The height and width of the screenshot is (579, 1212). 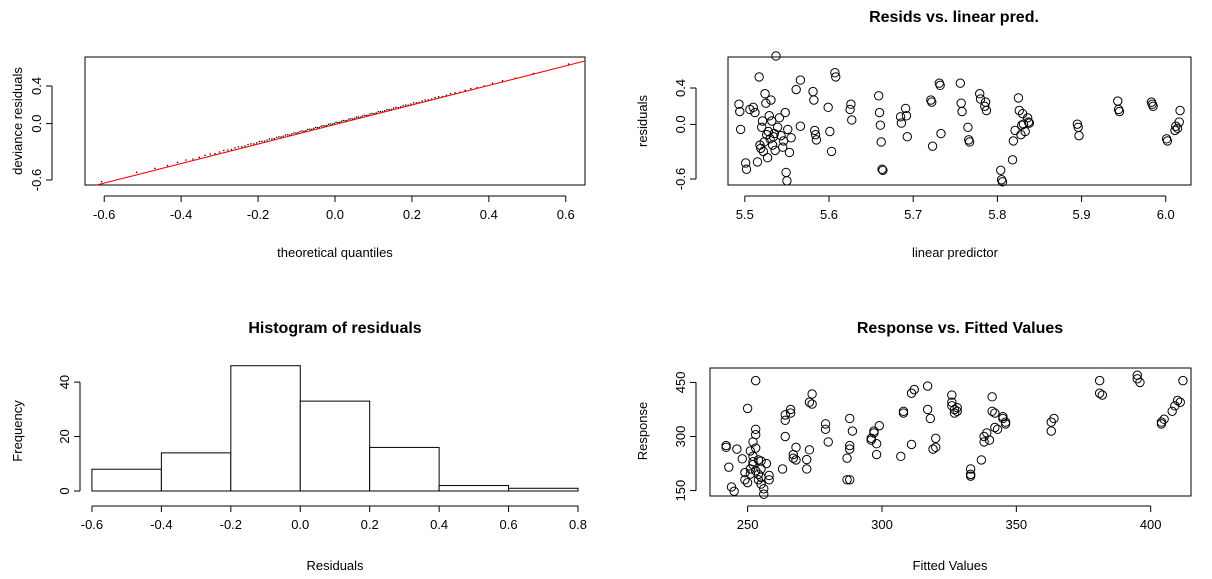 I want to click on resid-x-tick-label: 5.5, so click(x=745, y=214).